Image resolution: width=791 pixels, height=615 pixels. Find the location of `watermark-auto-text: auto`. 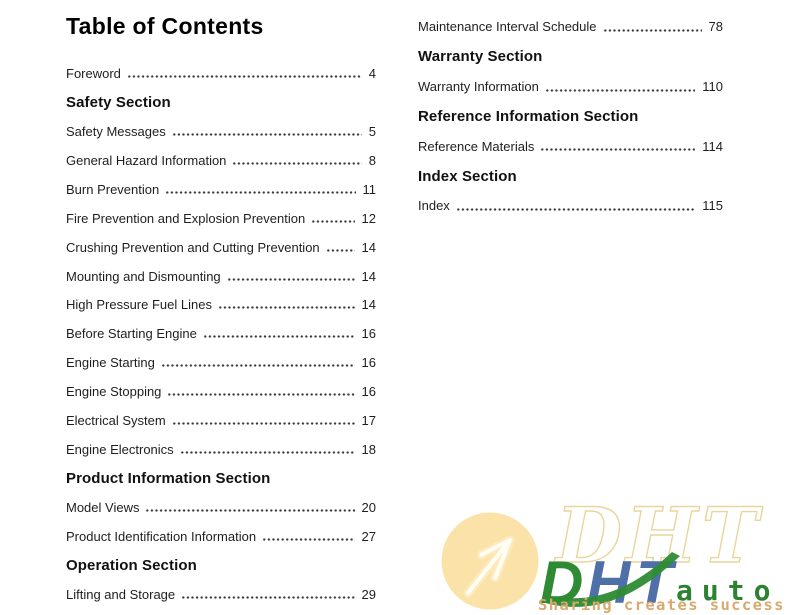

watermark-auto-text: auto is located at coordinates (728, 590).